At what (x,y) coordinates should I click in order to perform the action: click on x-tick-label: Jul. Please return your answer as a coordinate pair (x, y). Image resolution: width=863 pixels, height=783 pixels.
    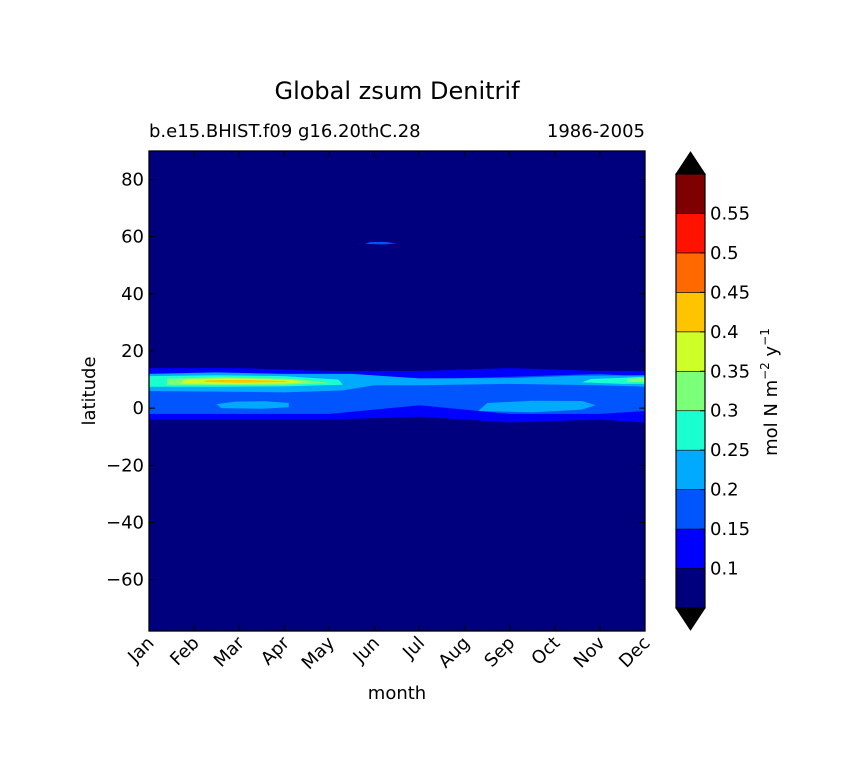
    Looking at the image, I should click on (413, 648).